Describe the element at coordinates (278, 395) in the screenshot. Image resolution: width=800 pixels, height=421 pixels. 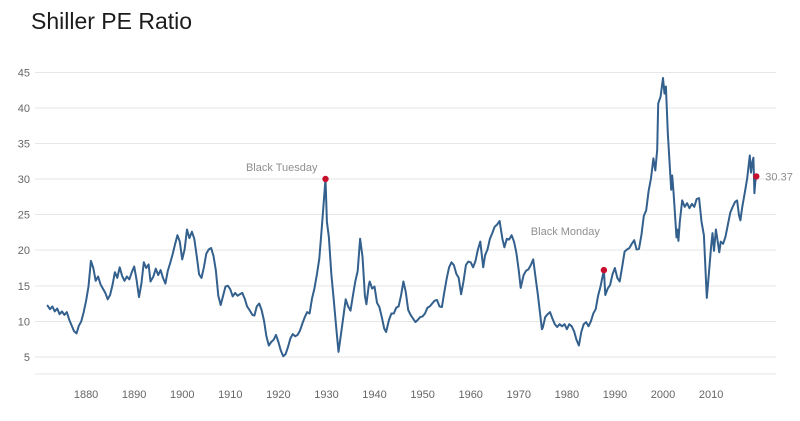
I see `x-tick-label: 1920` at that location.